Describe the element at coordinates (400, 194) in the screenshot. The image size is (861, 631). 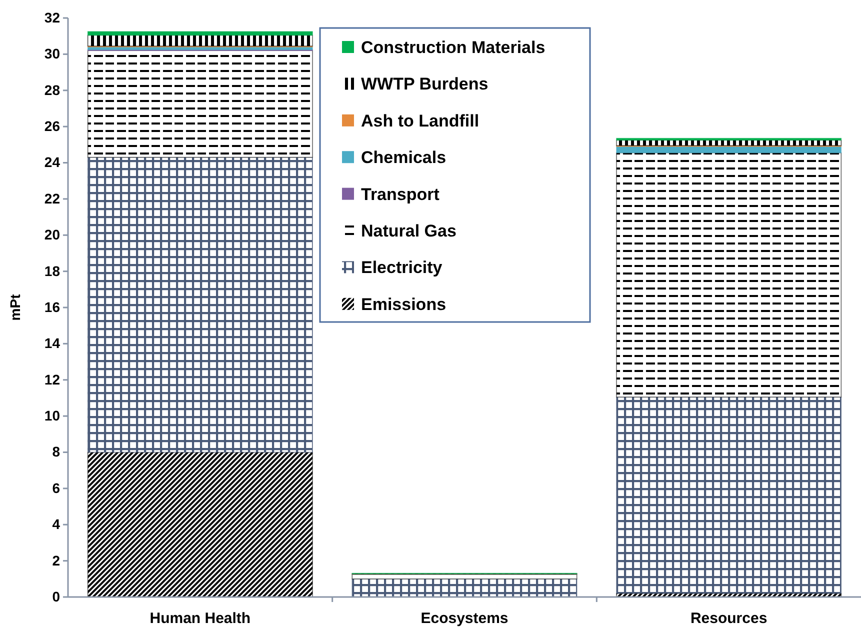
I see `legend-label: Transport` at that location.